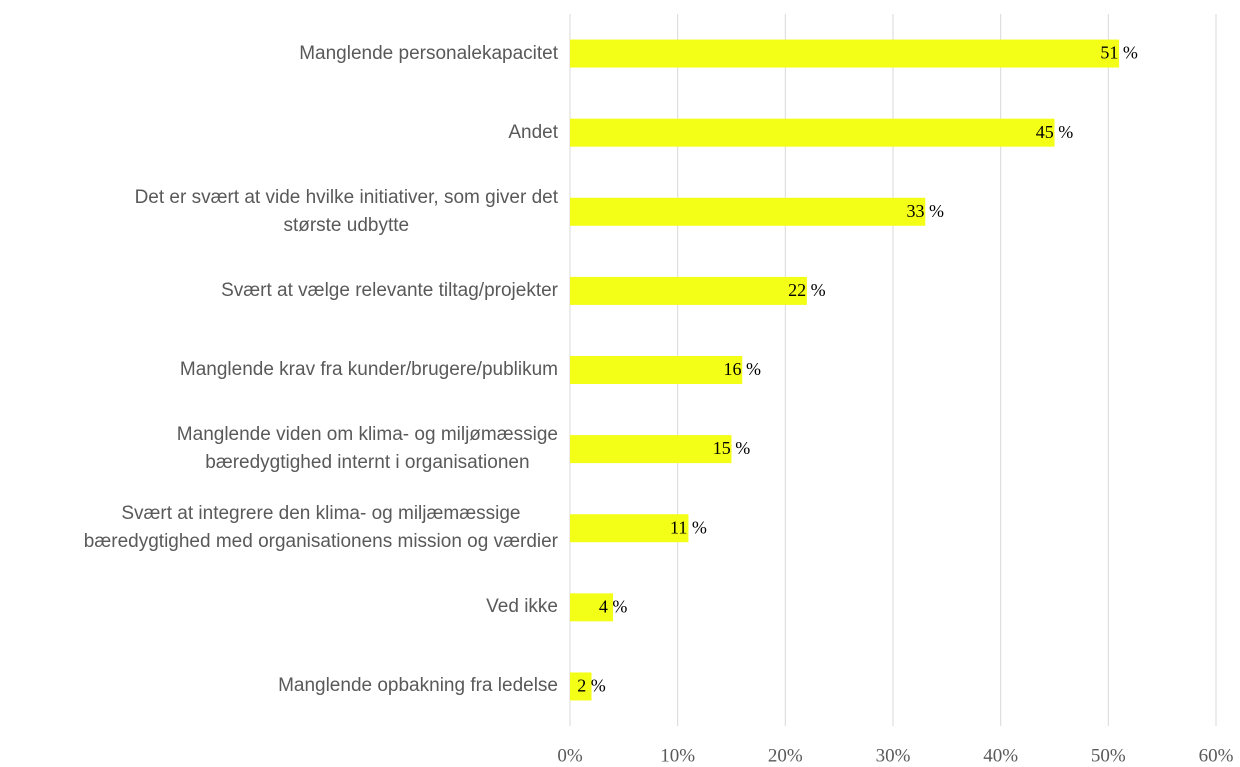  What do you see at coordinates (1000, 755) in the screenshot?
I see `x-tick-label: 40%` at bounding box center [1000, 755].